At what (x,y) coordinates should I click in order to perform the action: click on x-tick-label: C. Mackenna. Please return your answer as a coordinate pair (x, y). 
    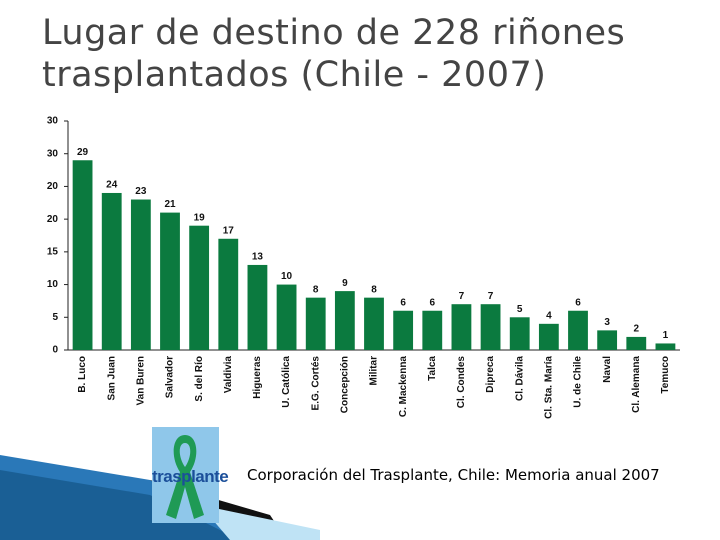
    Looking at the image, I should click on (403, 387).